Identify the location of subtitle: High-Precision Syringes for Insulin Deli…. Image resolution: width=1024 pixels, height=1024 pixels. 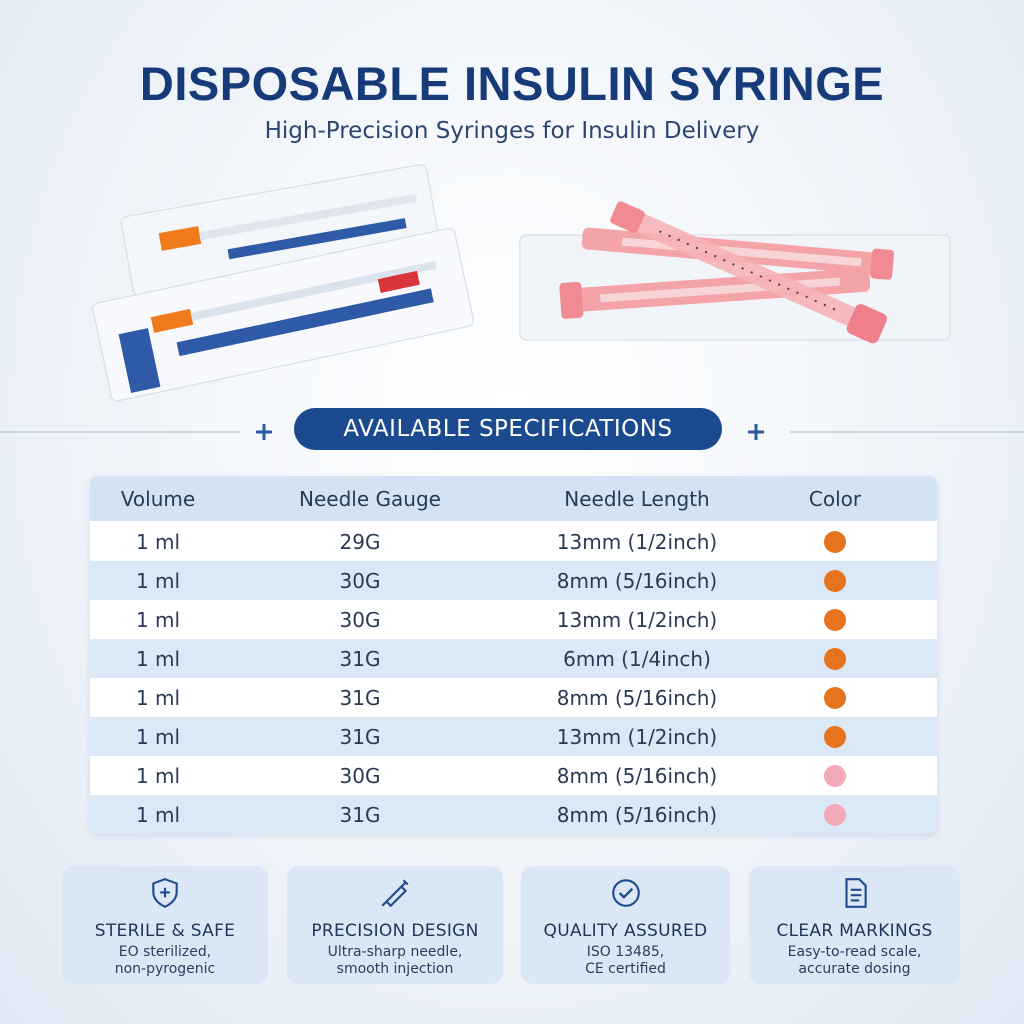
(512, 131).